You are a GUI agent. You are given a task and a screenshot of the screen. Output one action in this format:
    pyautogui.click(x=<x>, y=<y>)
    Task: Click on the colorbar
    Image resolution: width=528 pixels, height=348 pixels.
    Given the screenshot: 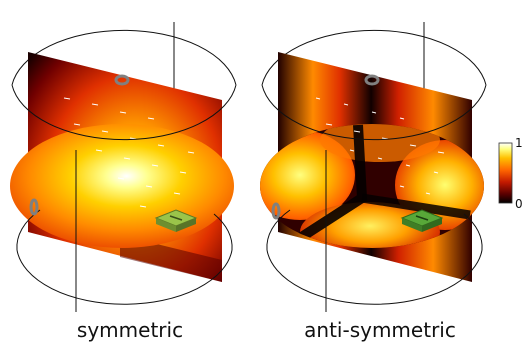 What is the action you would take?
    pyautogui.click(x=505, y=173)
    